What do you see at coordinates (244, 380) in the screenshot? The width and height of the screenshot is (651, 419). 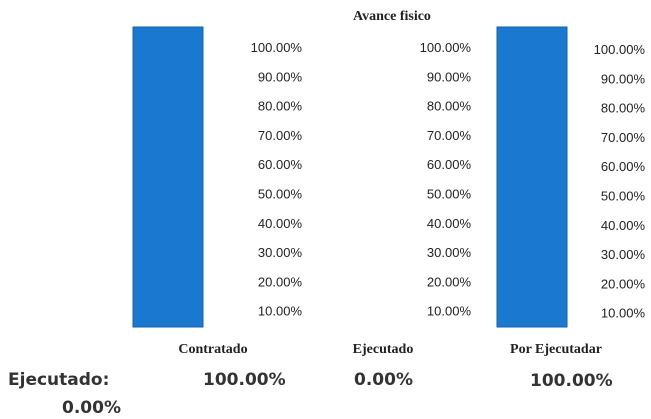 I see `bar-value-label-contratado: 100.00%` at bounding box center [244, 380].